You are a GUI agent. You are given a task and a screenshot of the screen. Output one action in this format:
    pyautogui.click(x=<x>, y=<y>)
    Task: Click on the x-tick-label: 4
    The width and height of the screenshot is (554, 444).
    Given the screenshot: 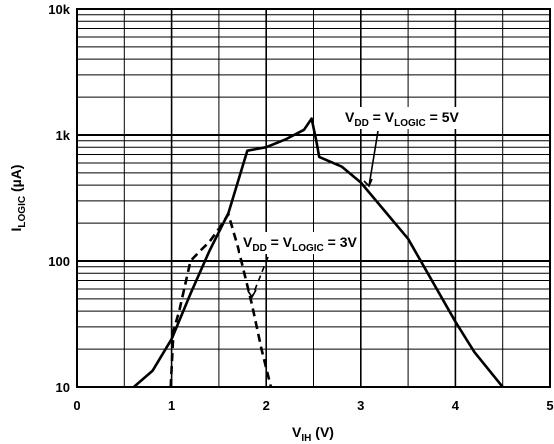 What is the action you would take?
    pyautogui.click(x=456, y=405)
    